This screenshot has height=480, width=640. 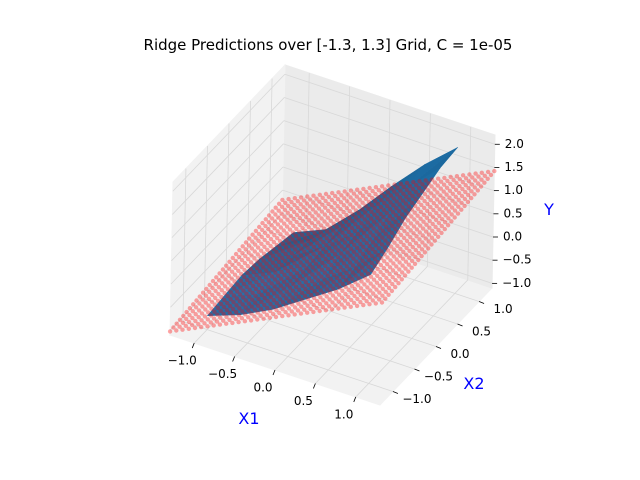 I want to click on z-tick-label: −0.5, so click(x=517, y=260).